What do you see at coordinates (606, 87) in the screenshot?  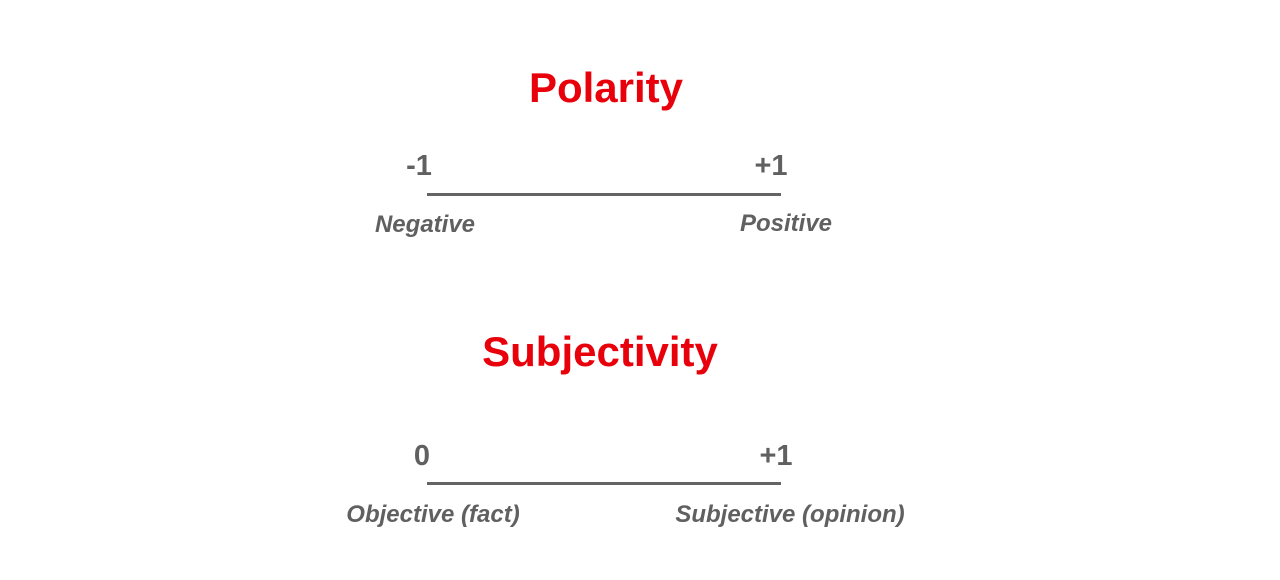 I see `polarity-title: Polarity` at bounding box center [606, 87].